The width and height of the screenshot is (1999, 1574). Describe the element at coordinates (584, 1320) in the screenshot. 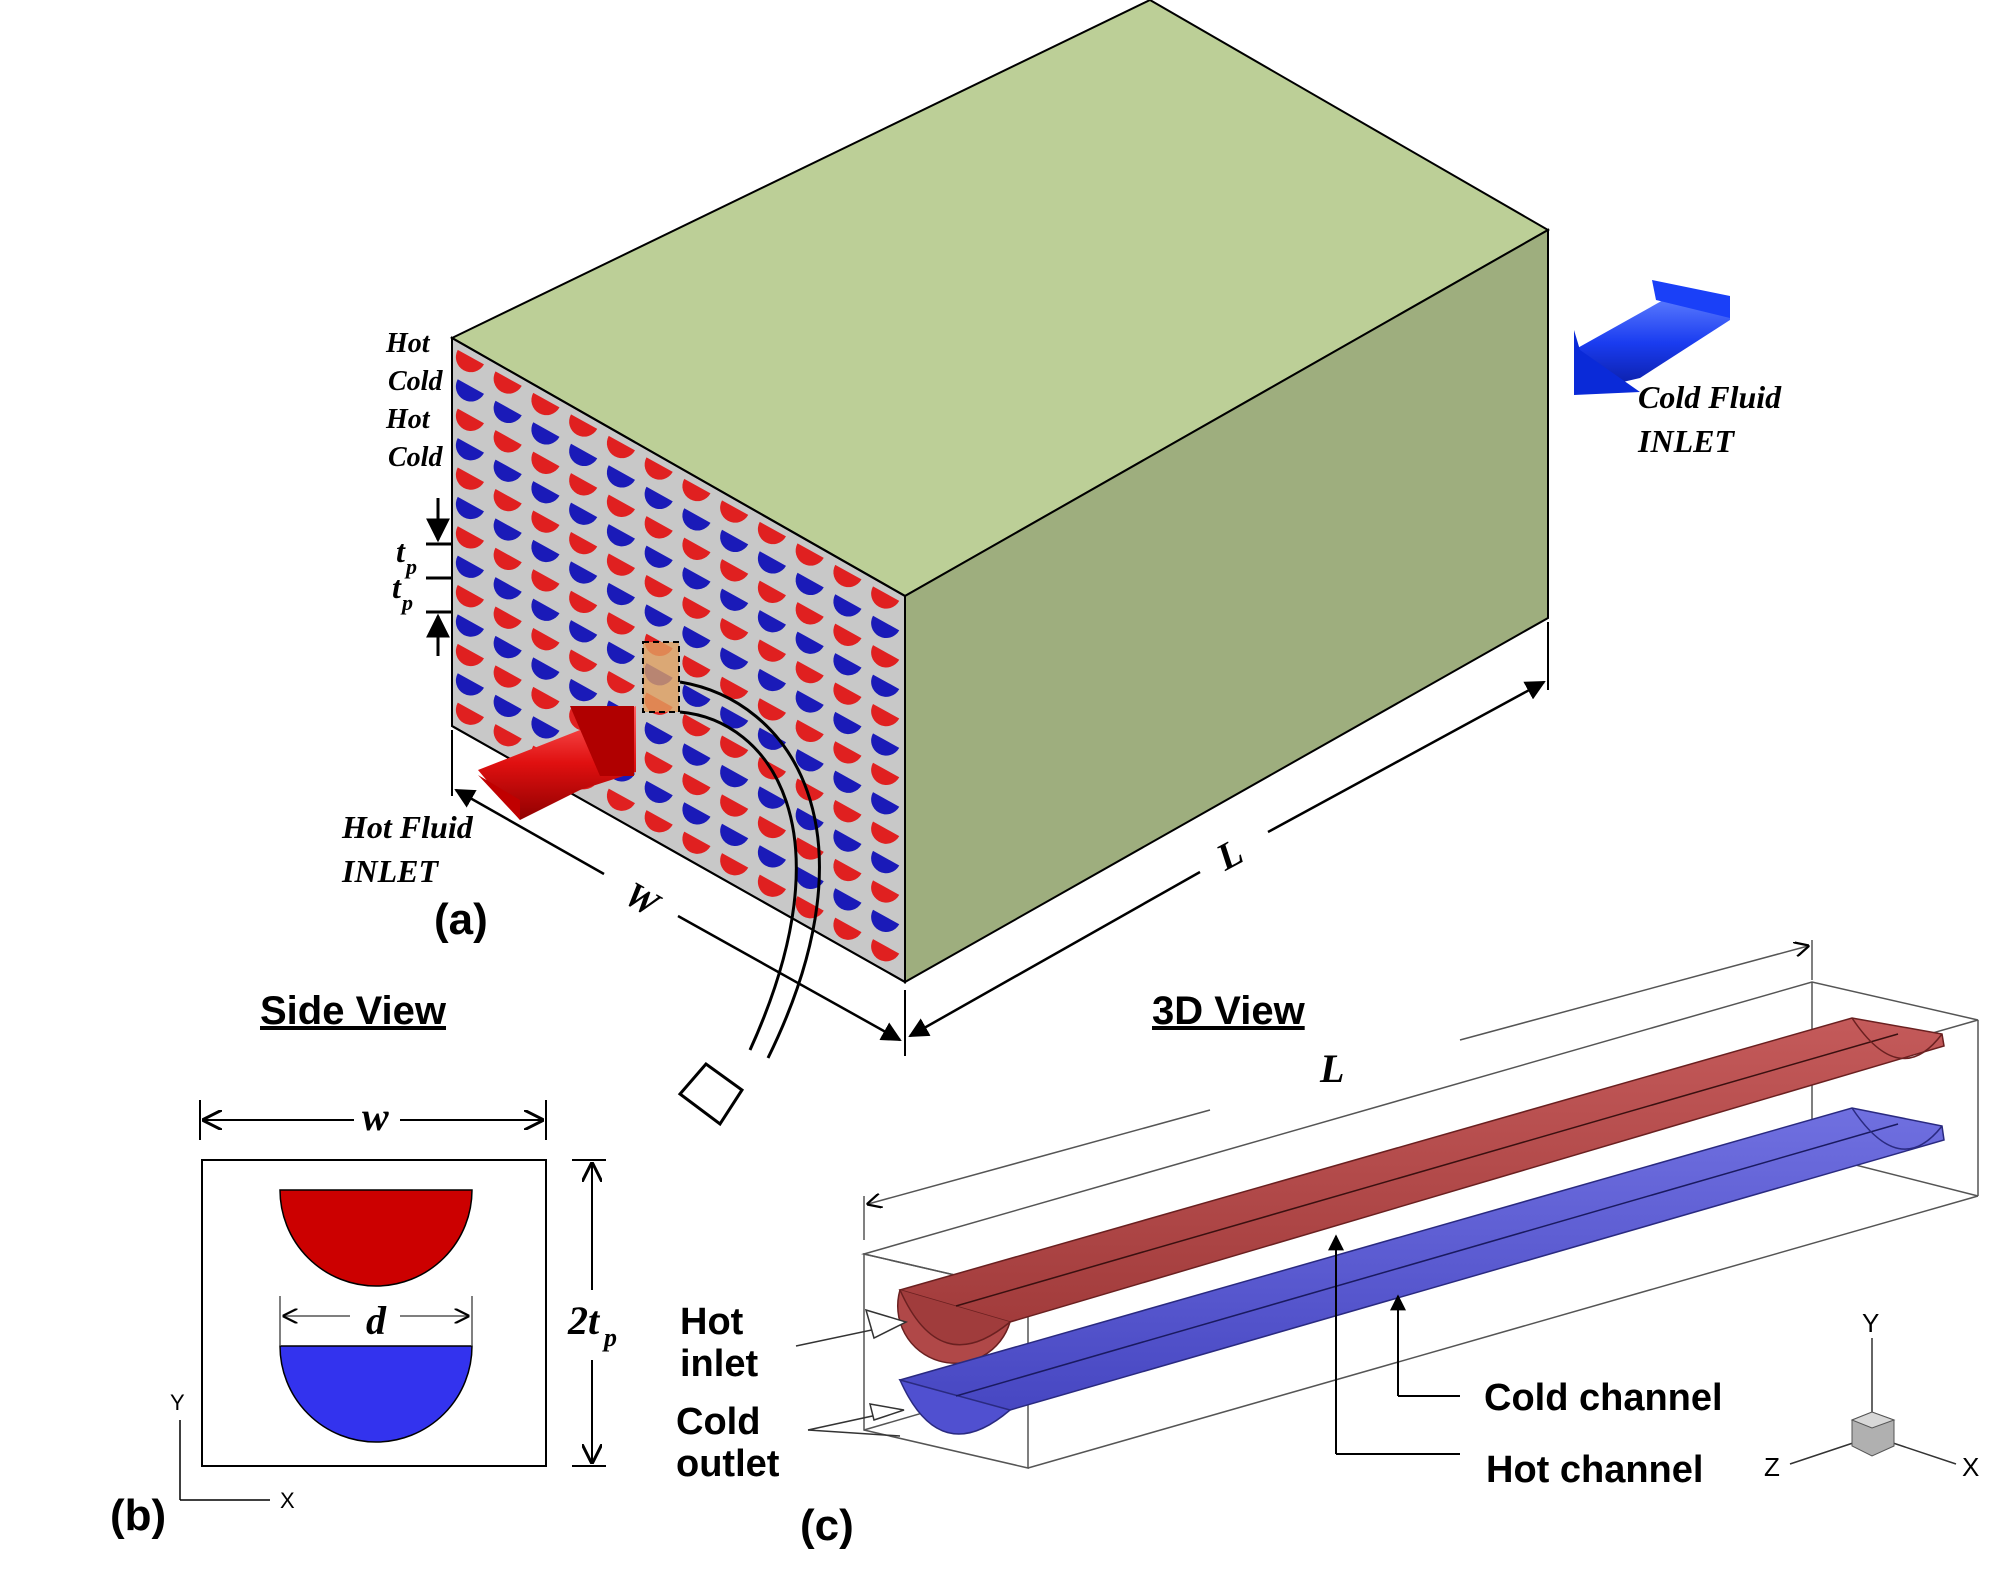

I see `height-label: 2t` at that location.